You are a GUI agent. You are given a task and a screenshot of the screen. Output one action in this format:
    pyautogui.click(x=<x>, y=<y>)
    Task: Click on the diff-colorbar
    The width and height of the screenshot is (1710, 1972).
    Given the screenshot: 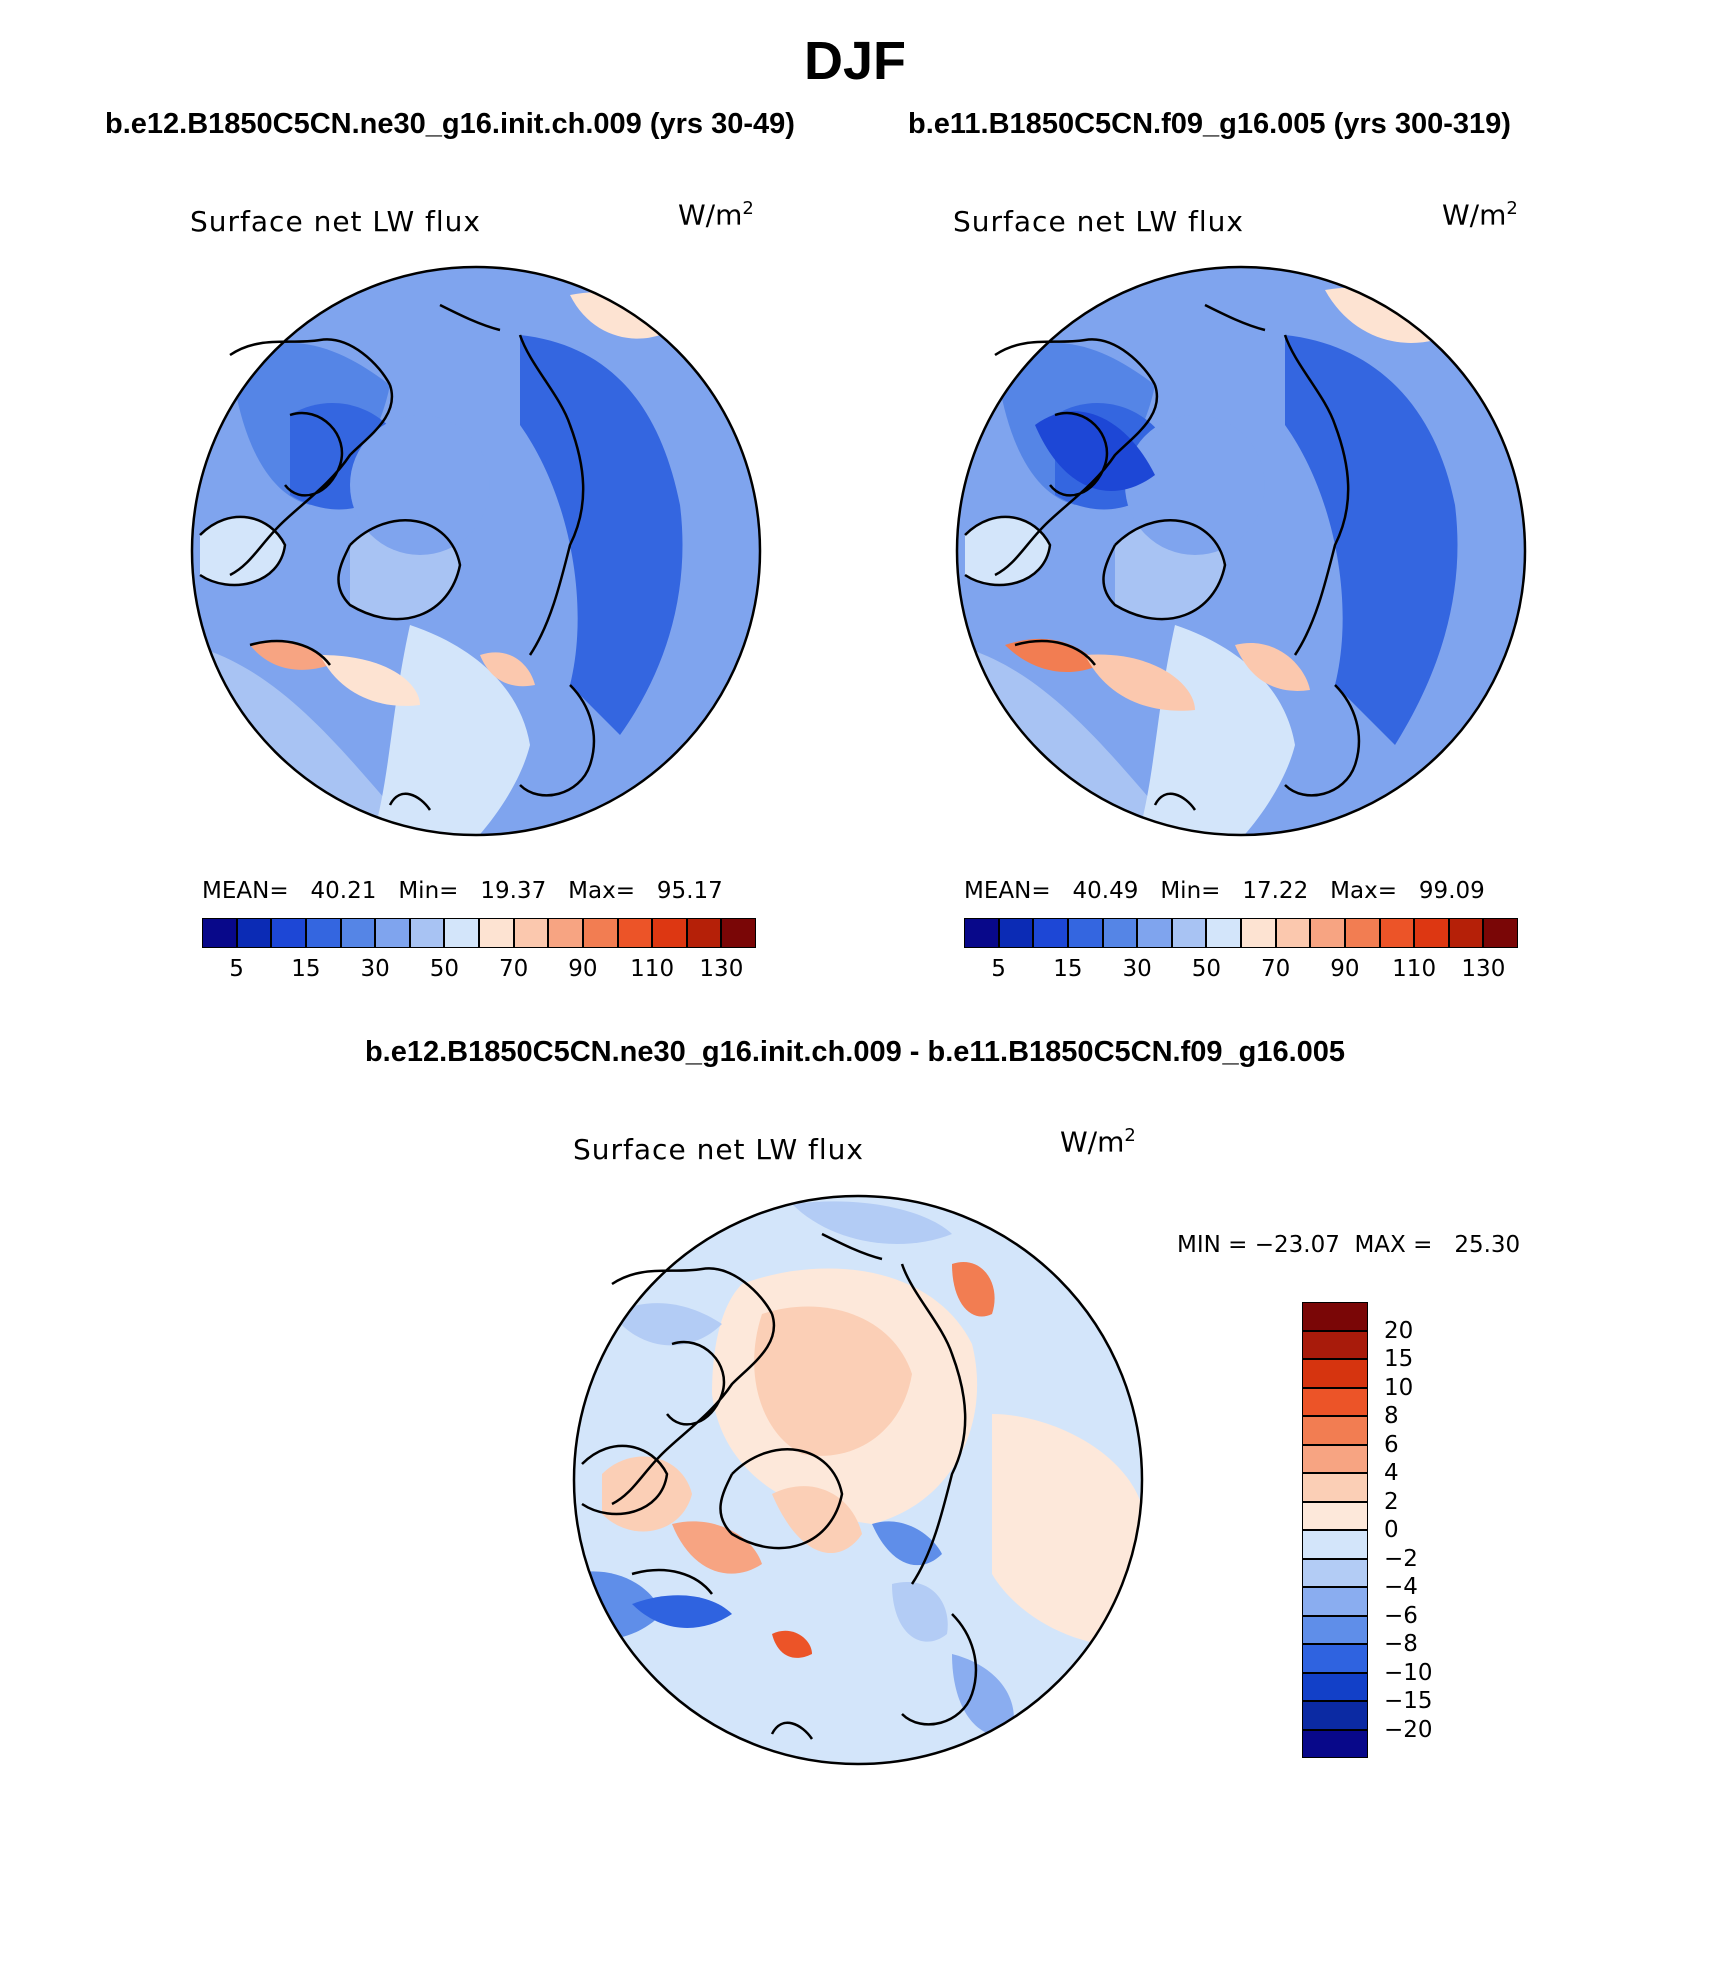 What is the action you would take?
    pyautogui.click(x=1335, y=1530)
    